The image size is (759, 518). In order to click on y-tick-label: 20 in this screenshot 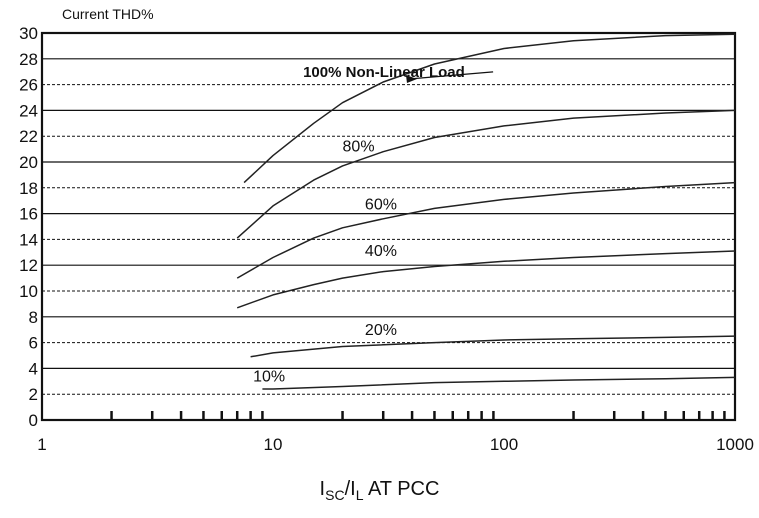, I will do `click(28, 162)`.